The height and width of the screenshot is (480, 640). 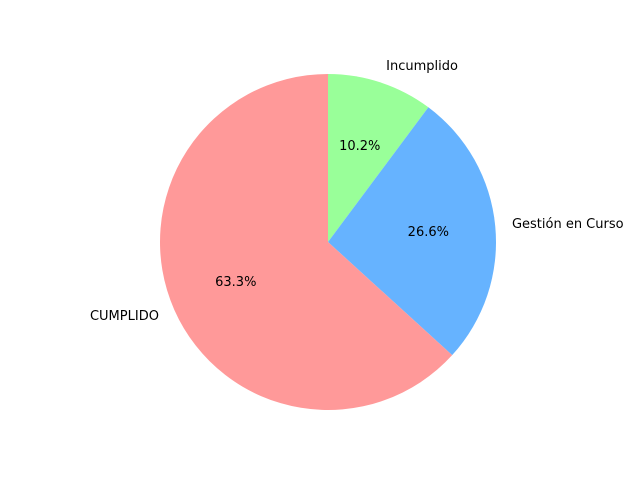 What do you see at coordinates (124, 316) in the screenshot?
I see `pie-category-label: CUMPLIDO` at bounding box center [124, 316].